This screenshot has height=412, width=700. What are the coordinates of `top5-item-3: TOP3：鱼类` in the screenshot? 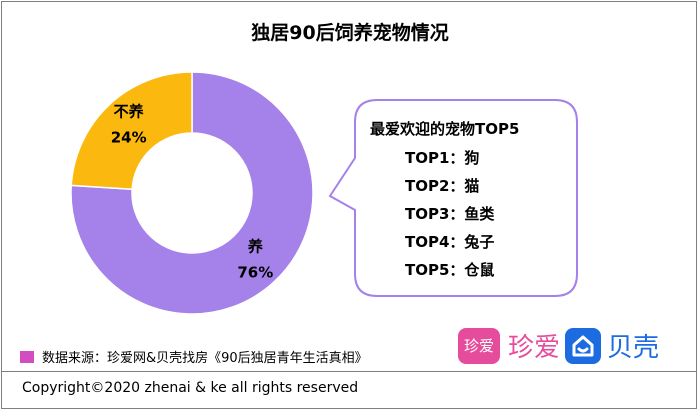 It's located at (450, 214).